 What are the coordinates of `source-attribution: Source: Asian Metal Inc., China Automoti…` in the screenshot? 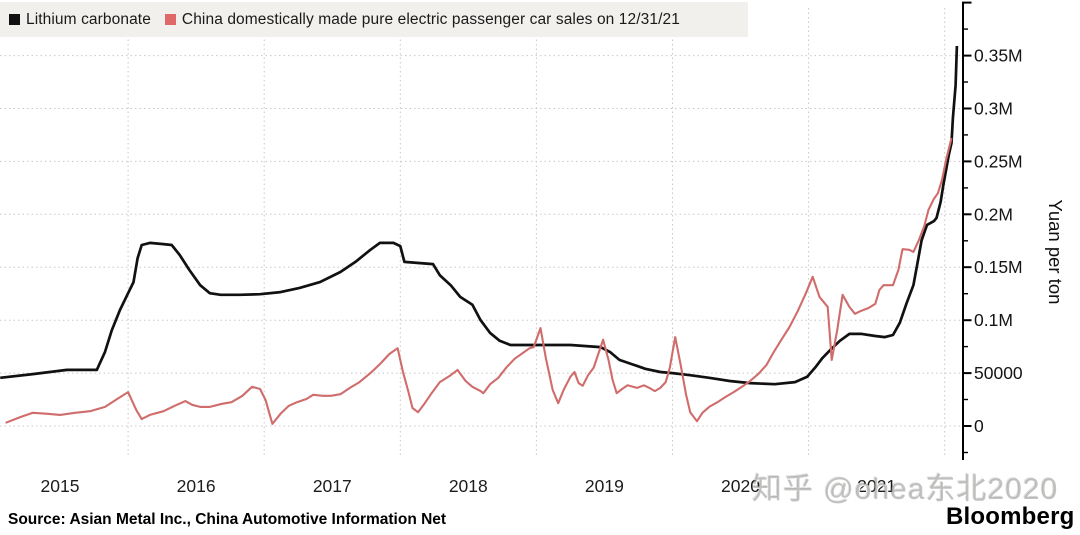 It's located at (227, 519).